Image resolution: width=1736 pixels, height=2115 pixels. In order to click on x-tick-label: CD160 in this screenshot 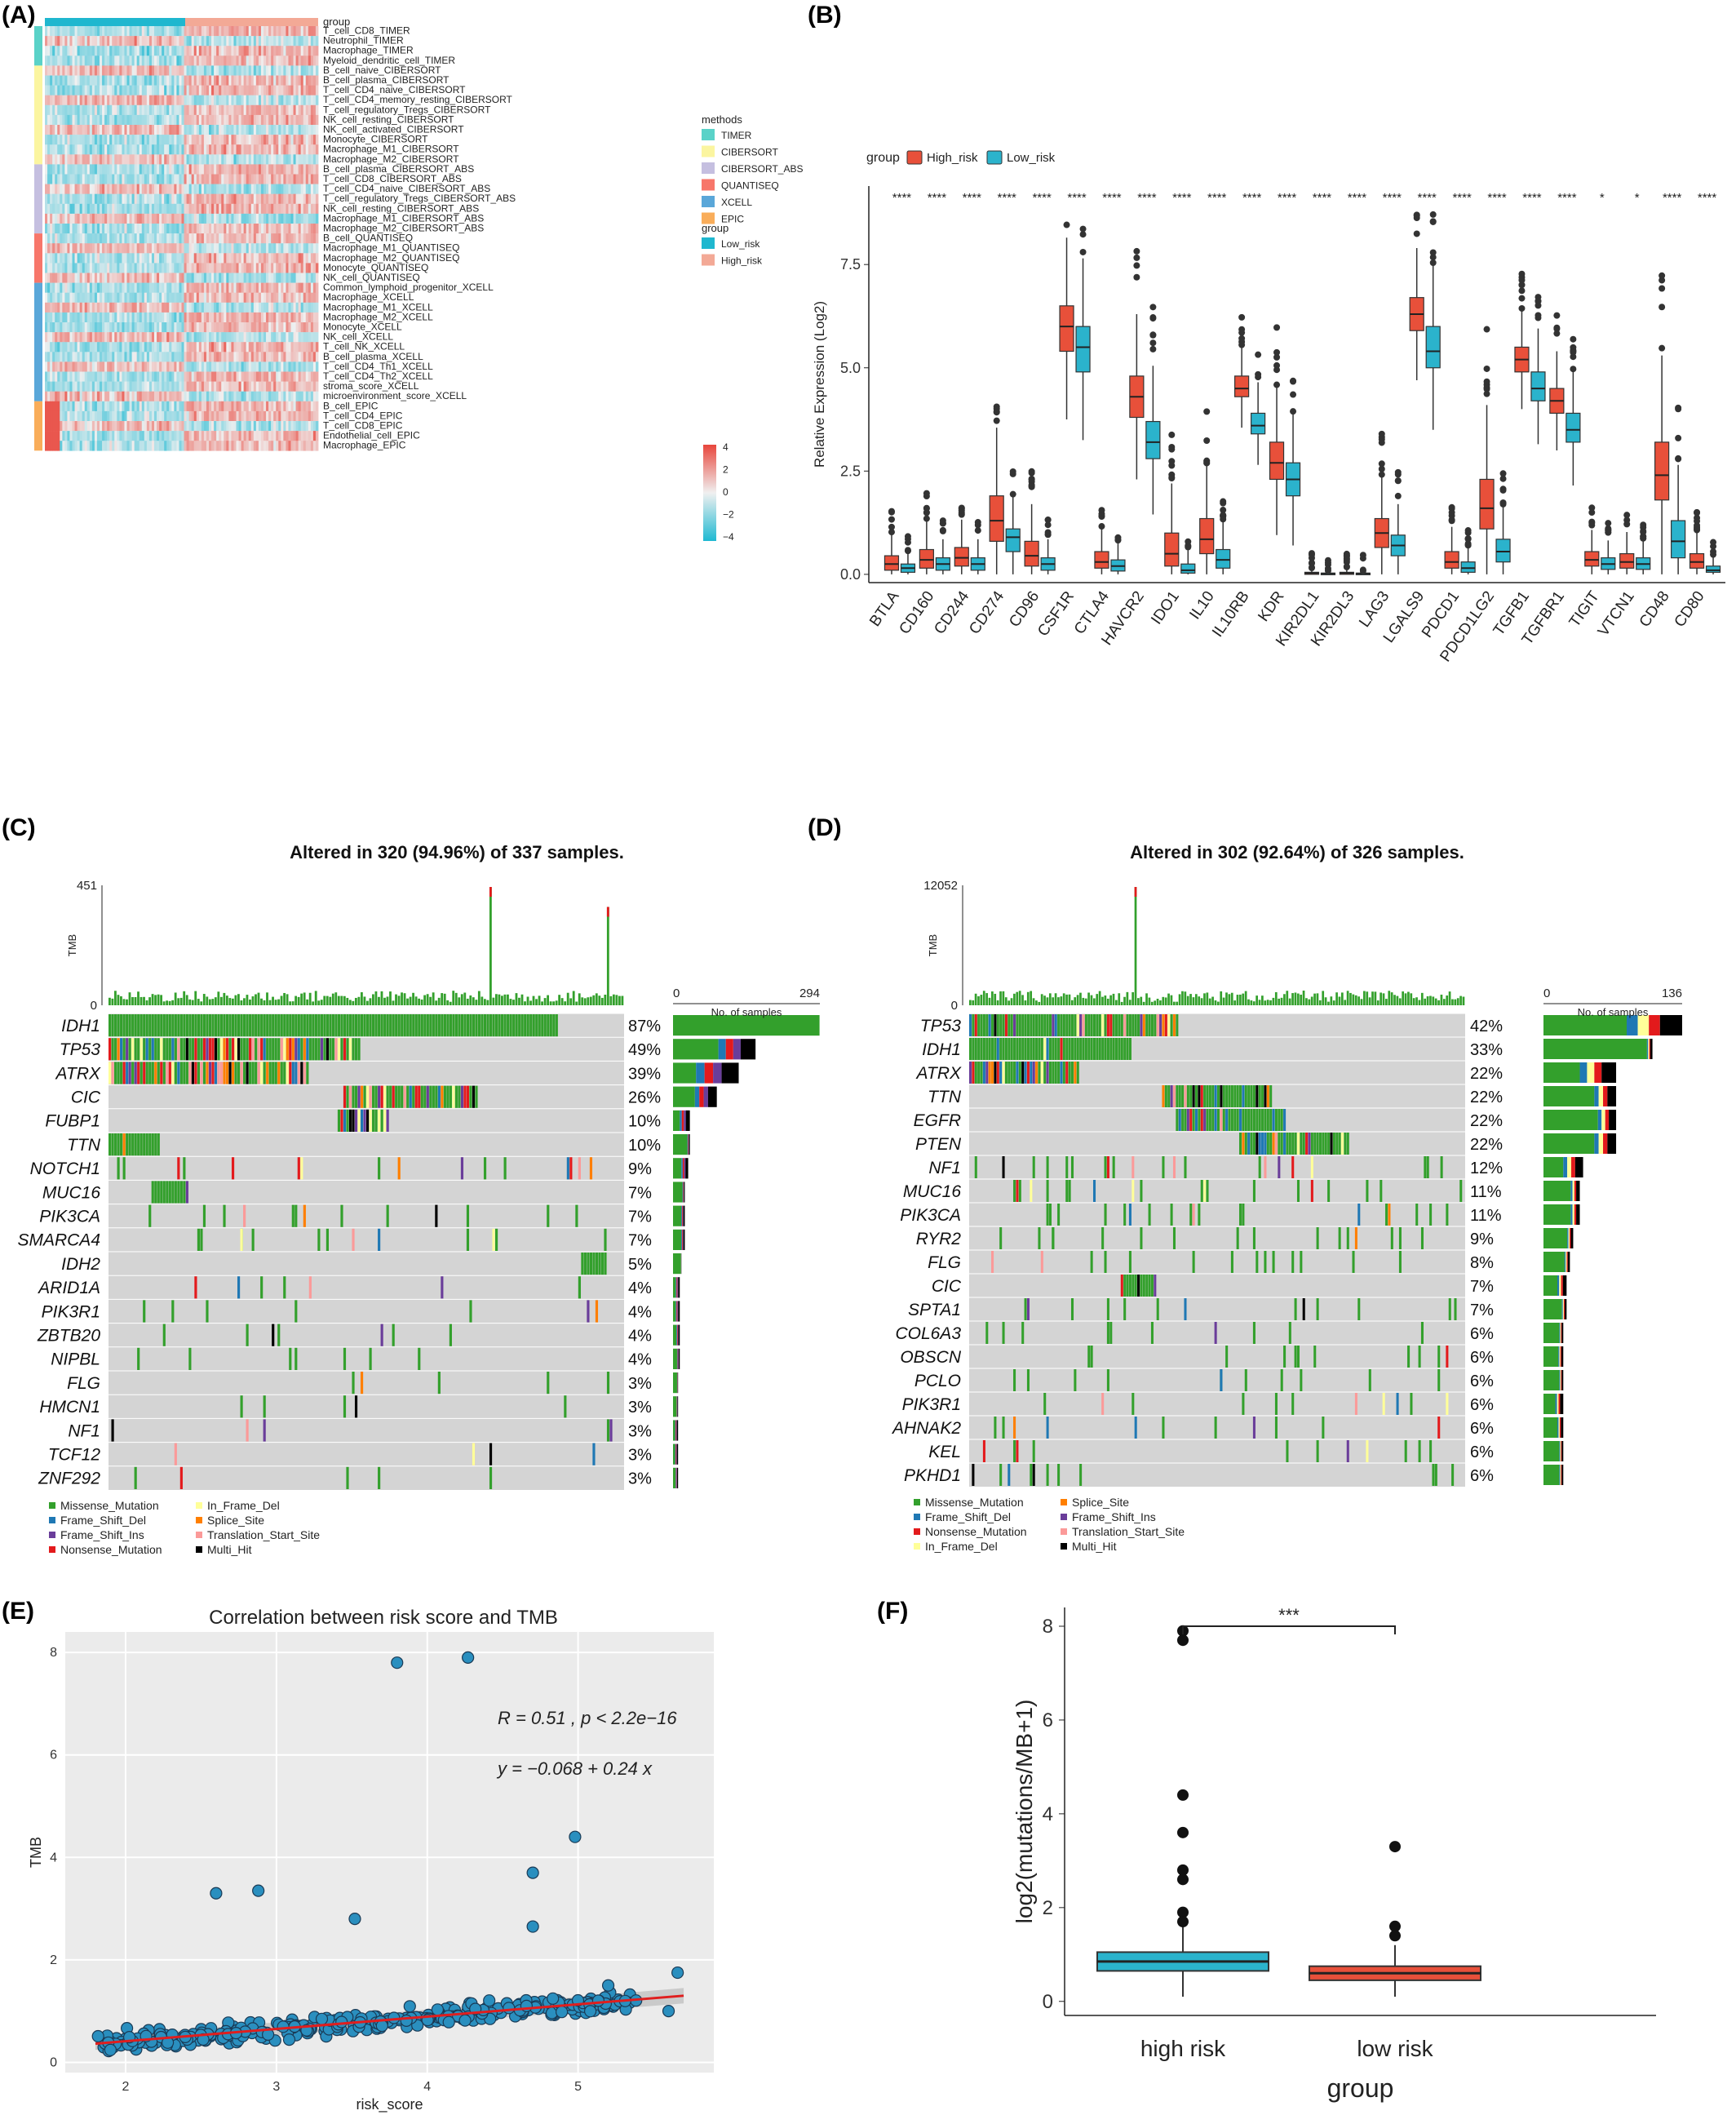, I will do `click(916, 613)`.